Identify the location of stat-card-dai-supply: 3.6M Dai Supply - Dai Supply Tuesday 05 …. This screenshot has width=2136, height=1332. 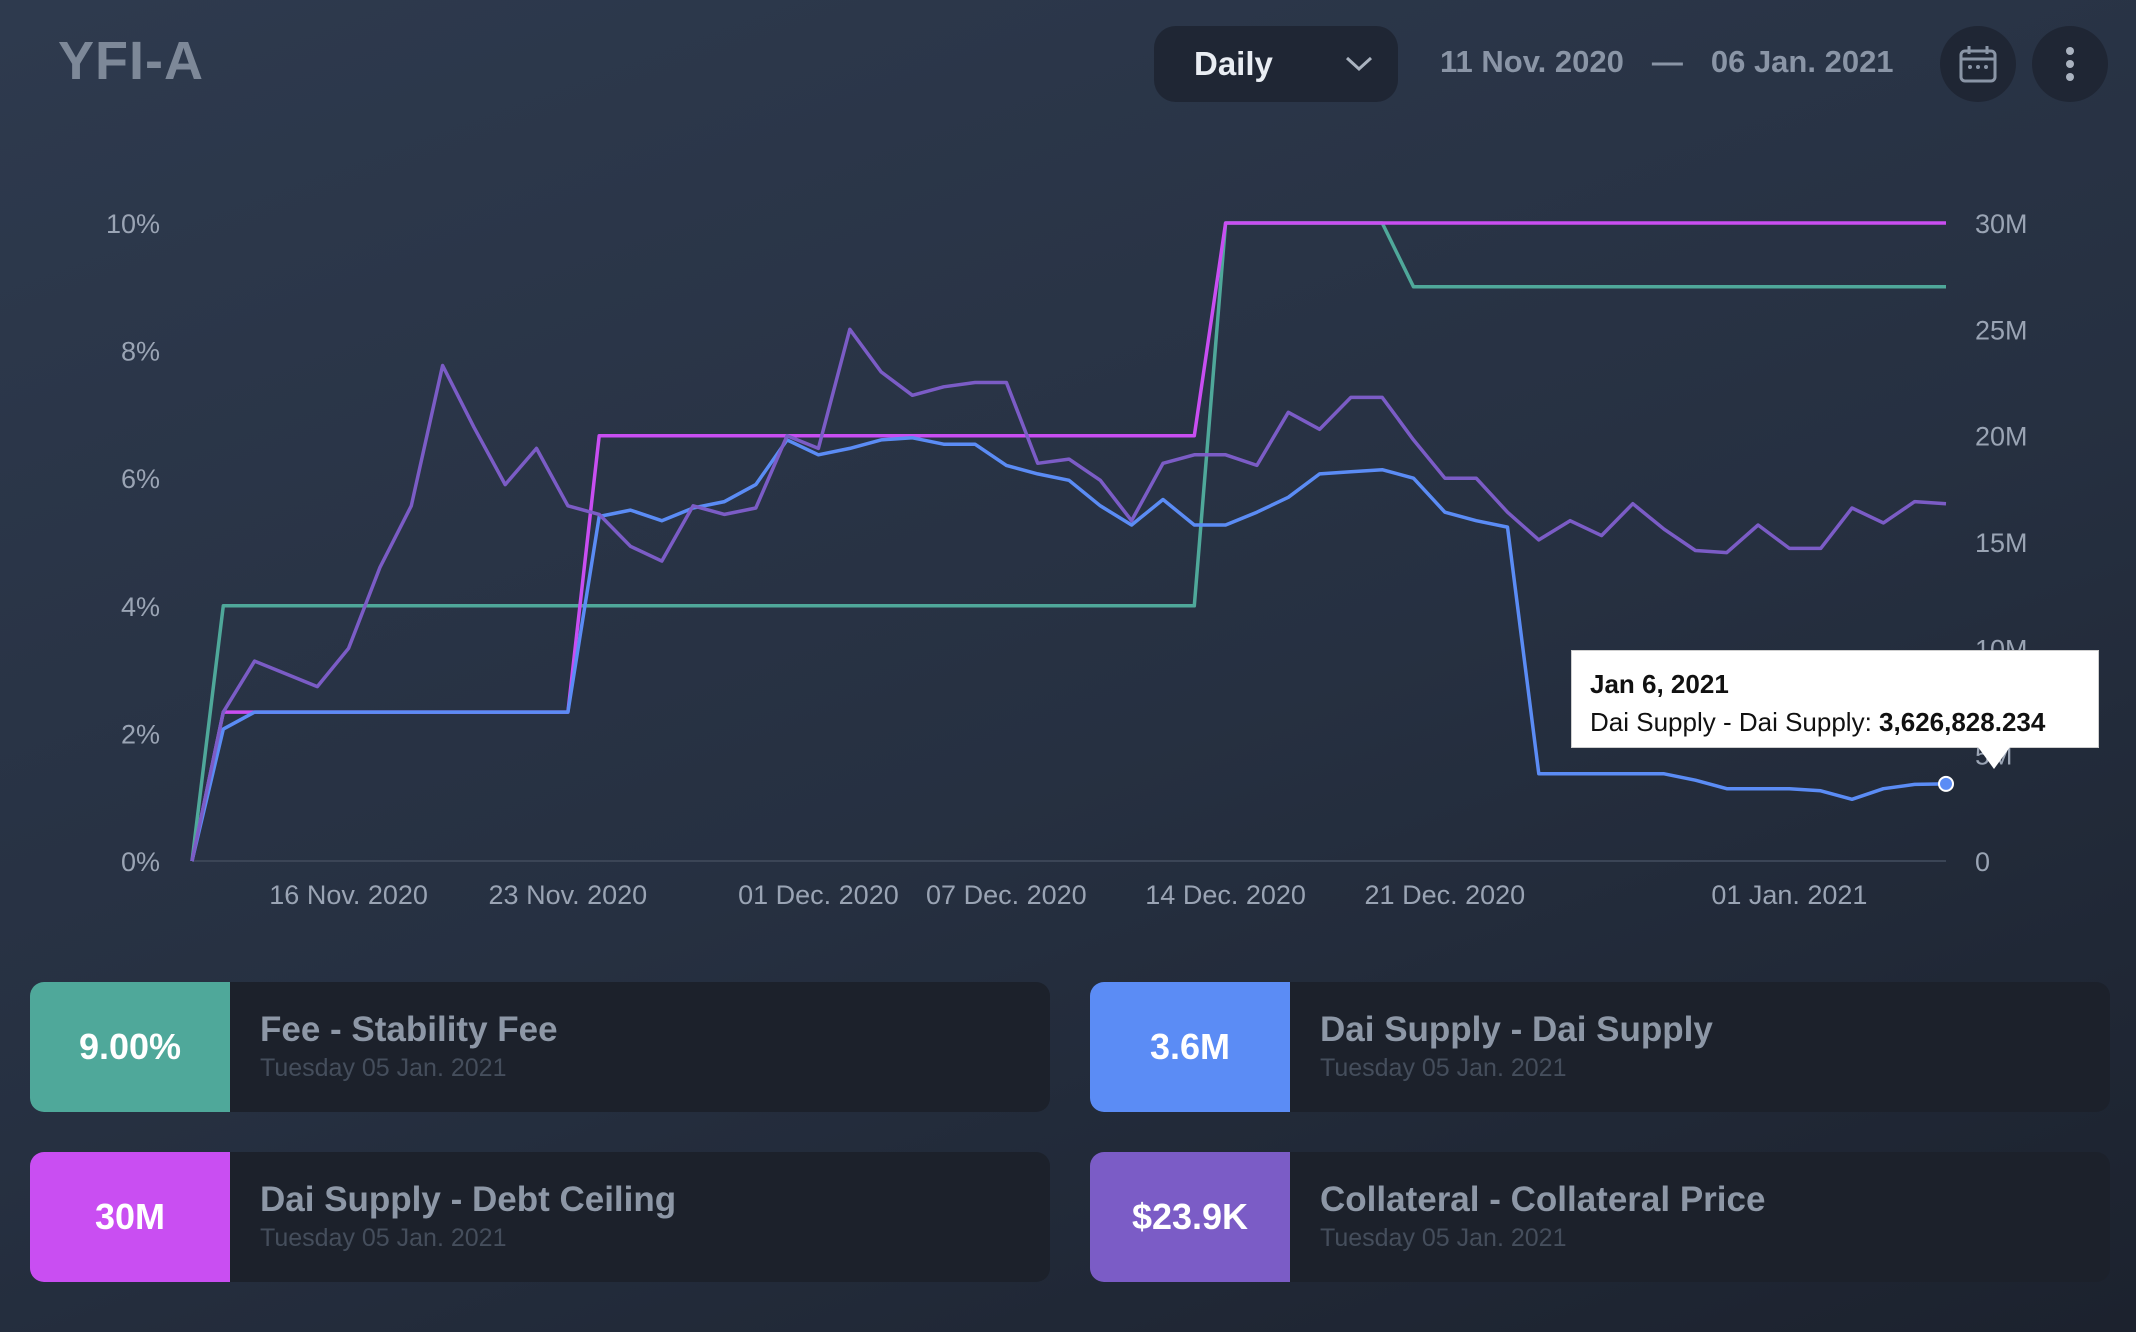
(1600, 1047).